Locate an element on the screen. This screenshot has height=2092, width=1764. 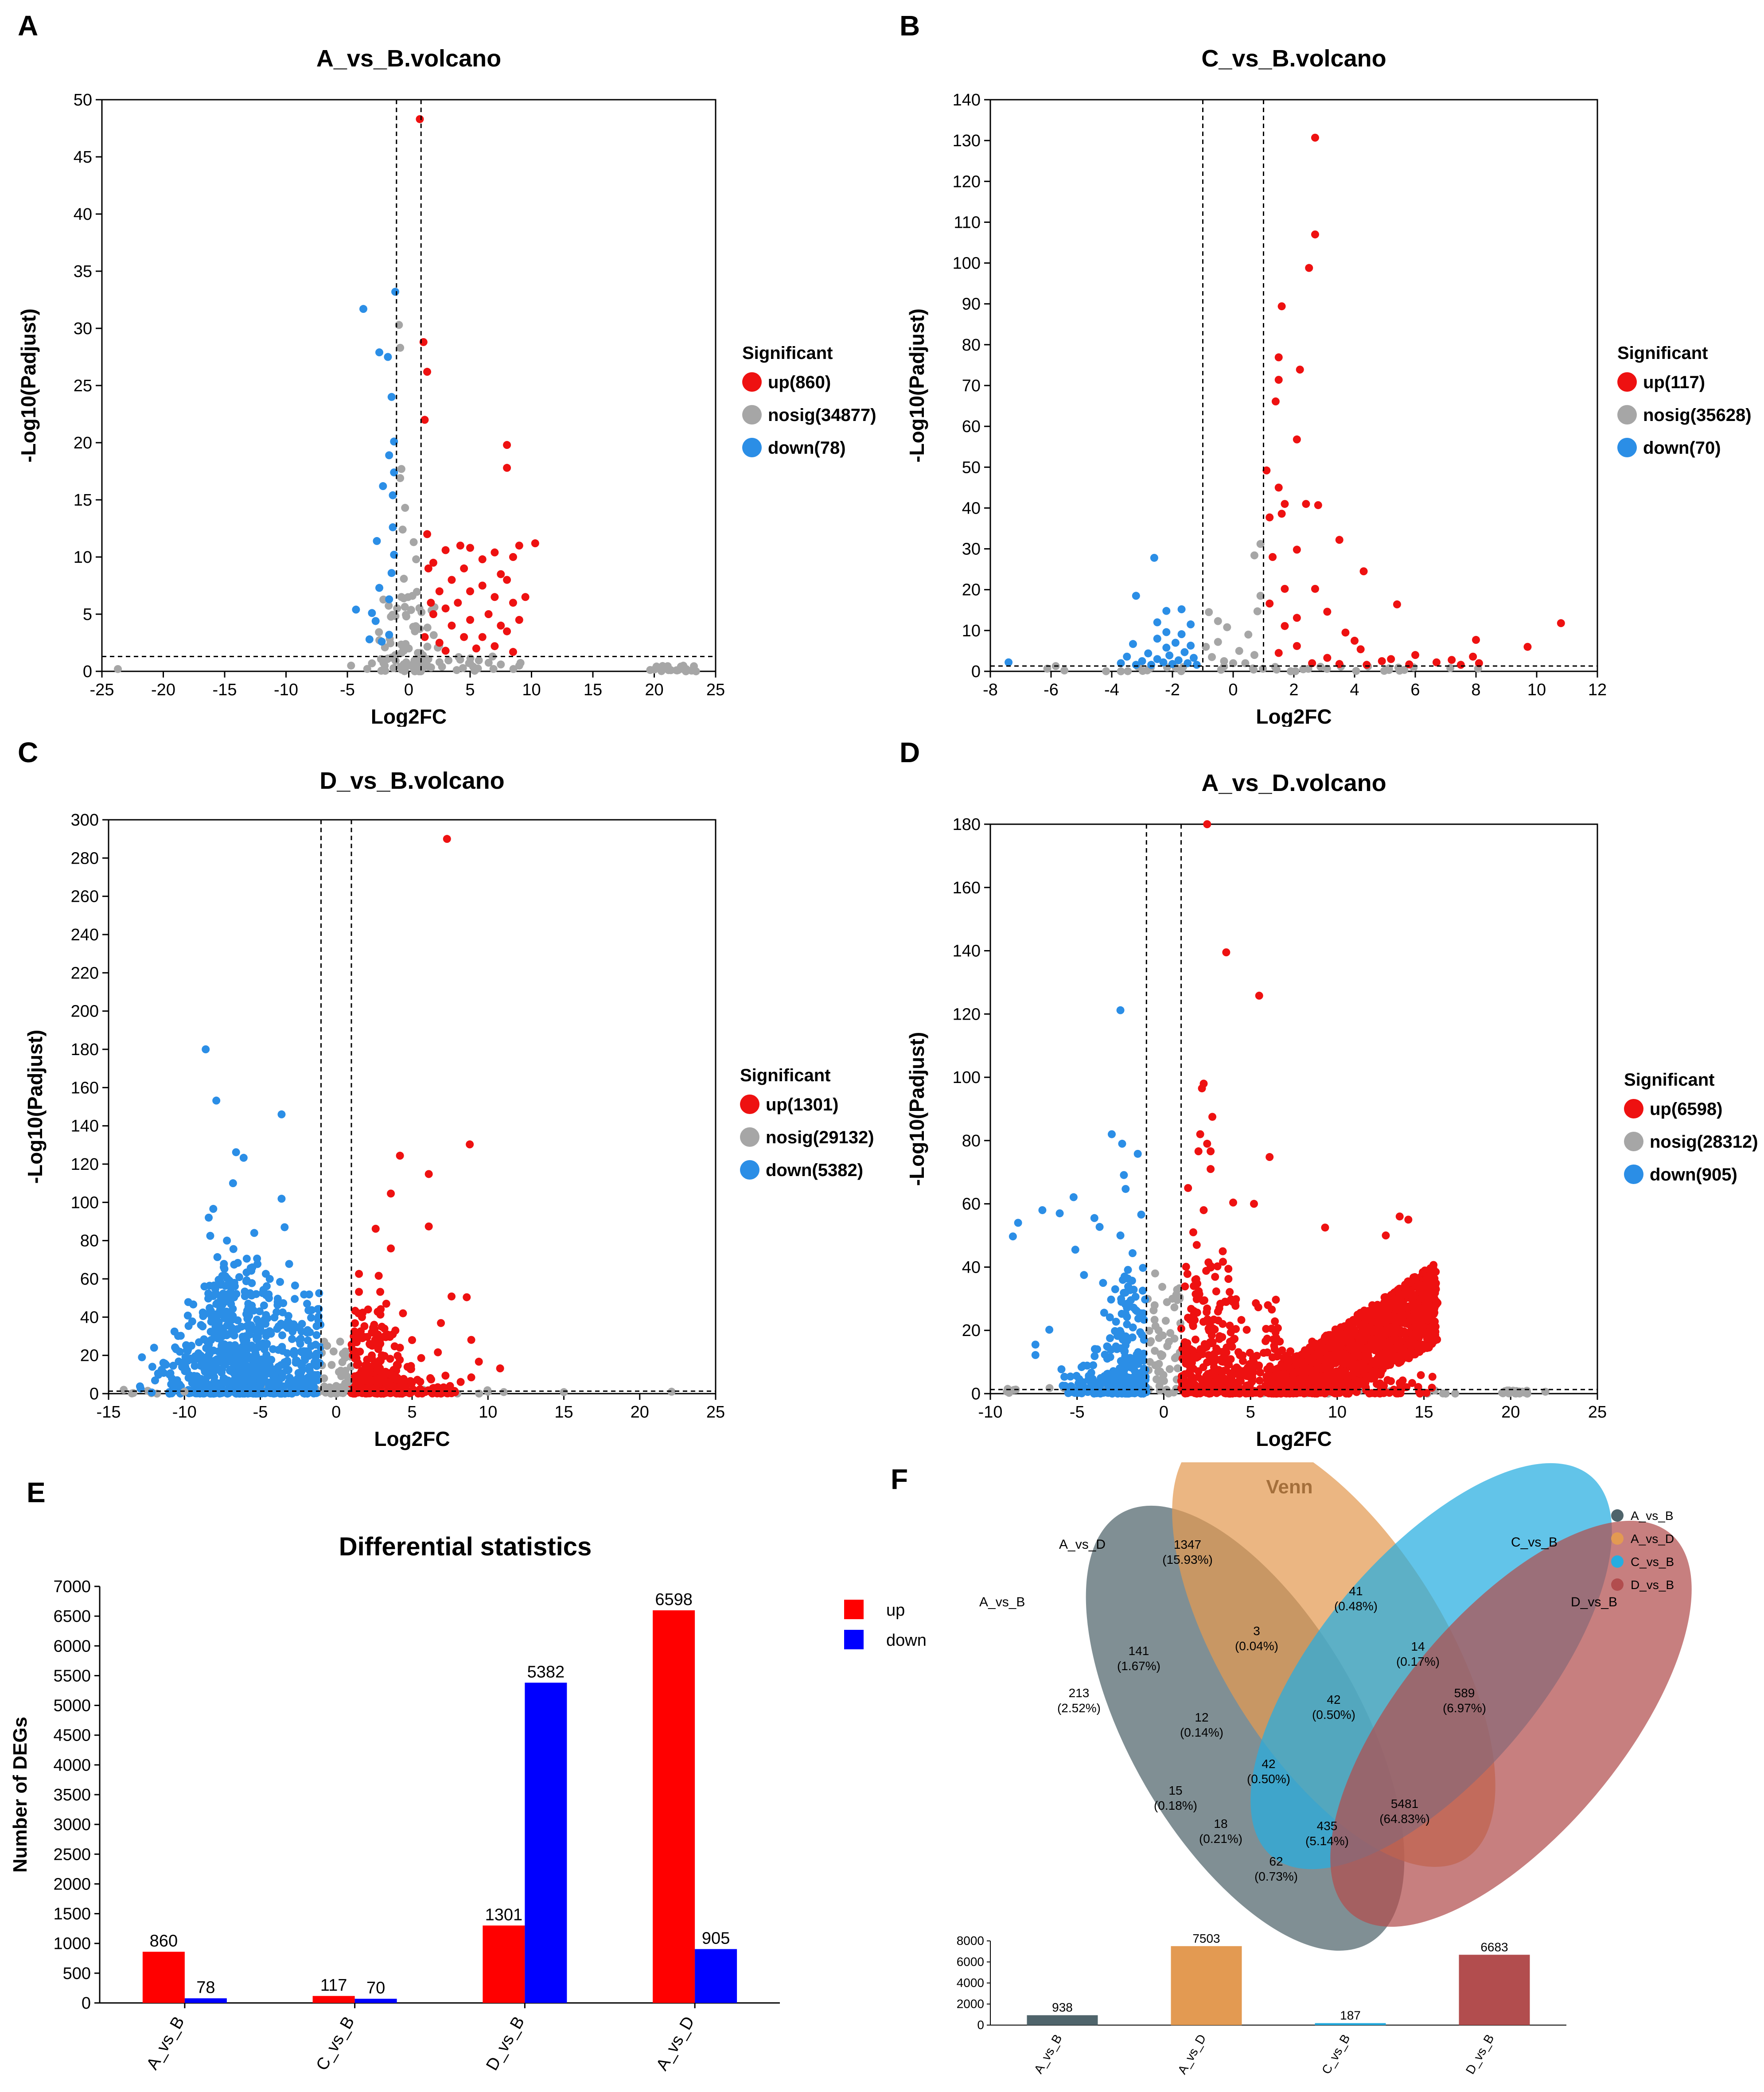
venn-region-count: 141 is located at coordinates (1139, 1651).